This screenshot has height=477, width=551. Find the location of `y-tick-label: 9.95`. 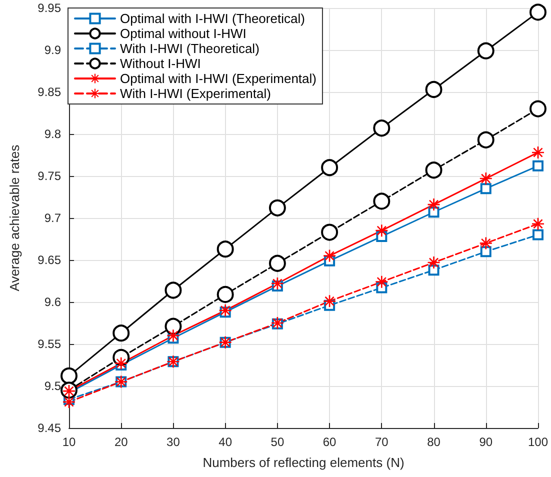

y-tick-label: 9.95 is located at coordinates (50, 8).